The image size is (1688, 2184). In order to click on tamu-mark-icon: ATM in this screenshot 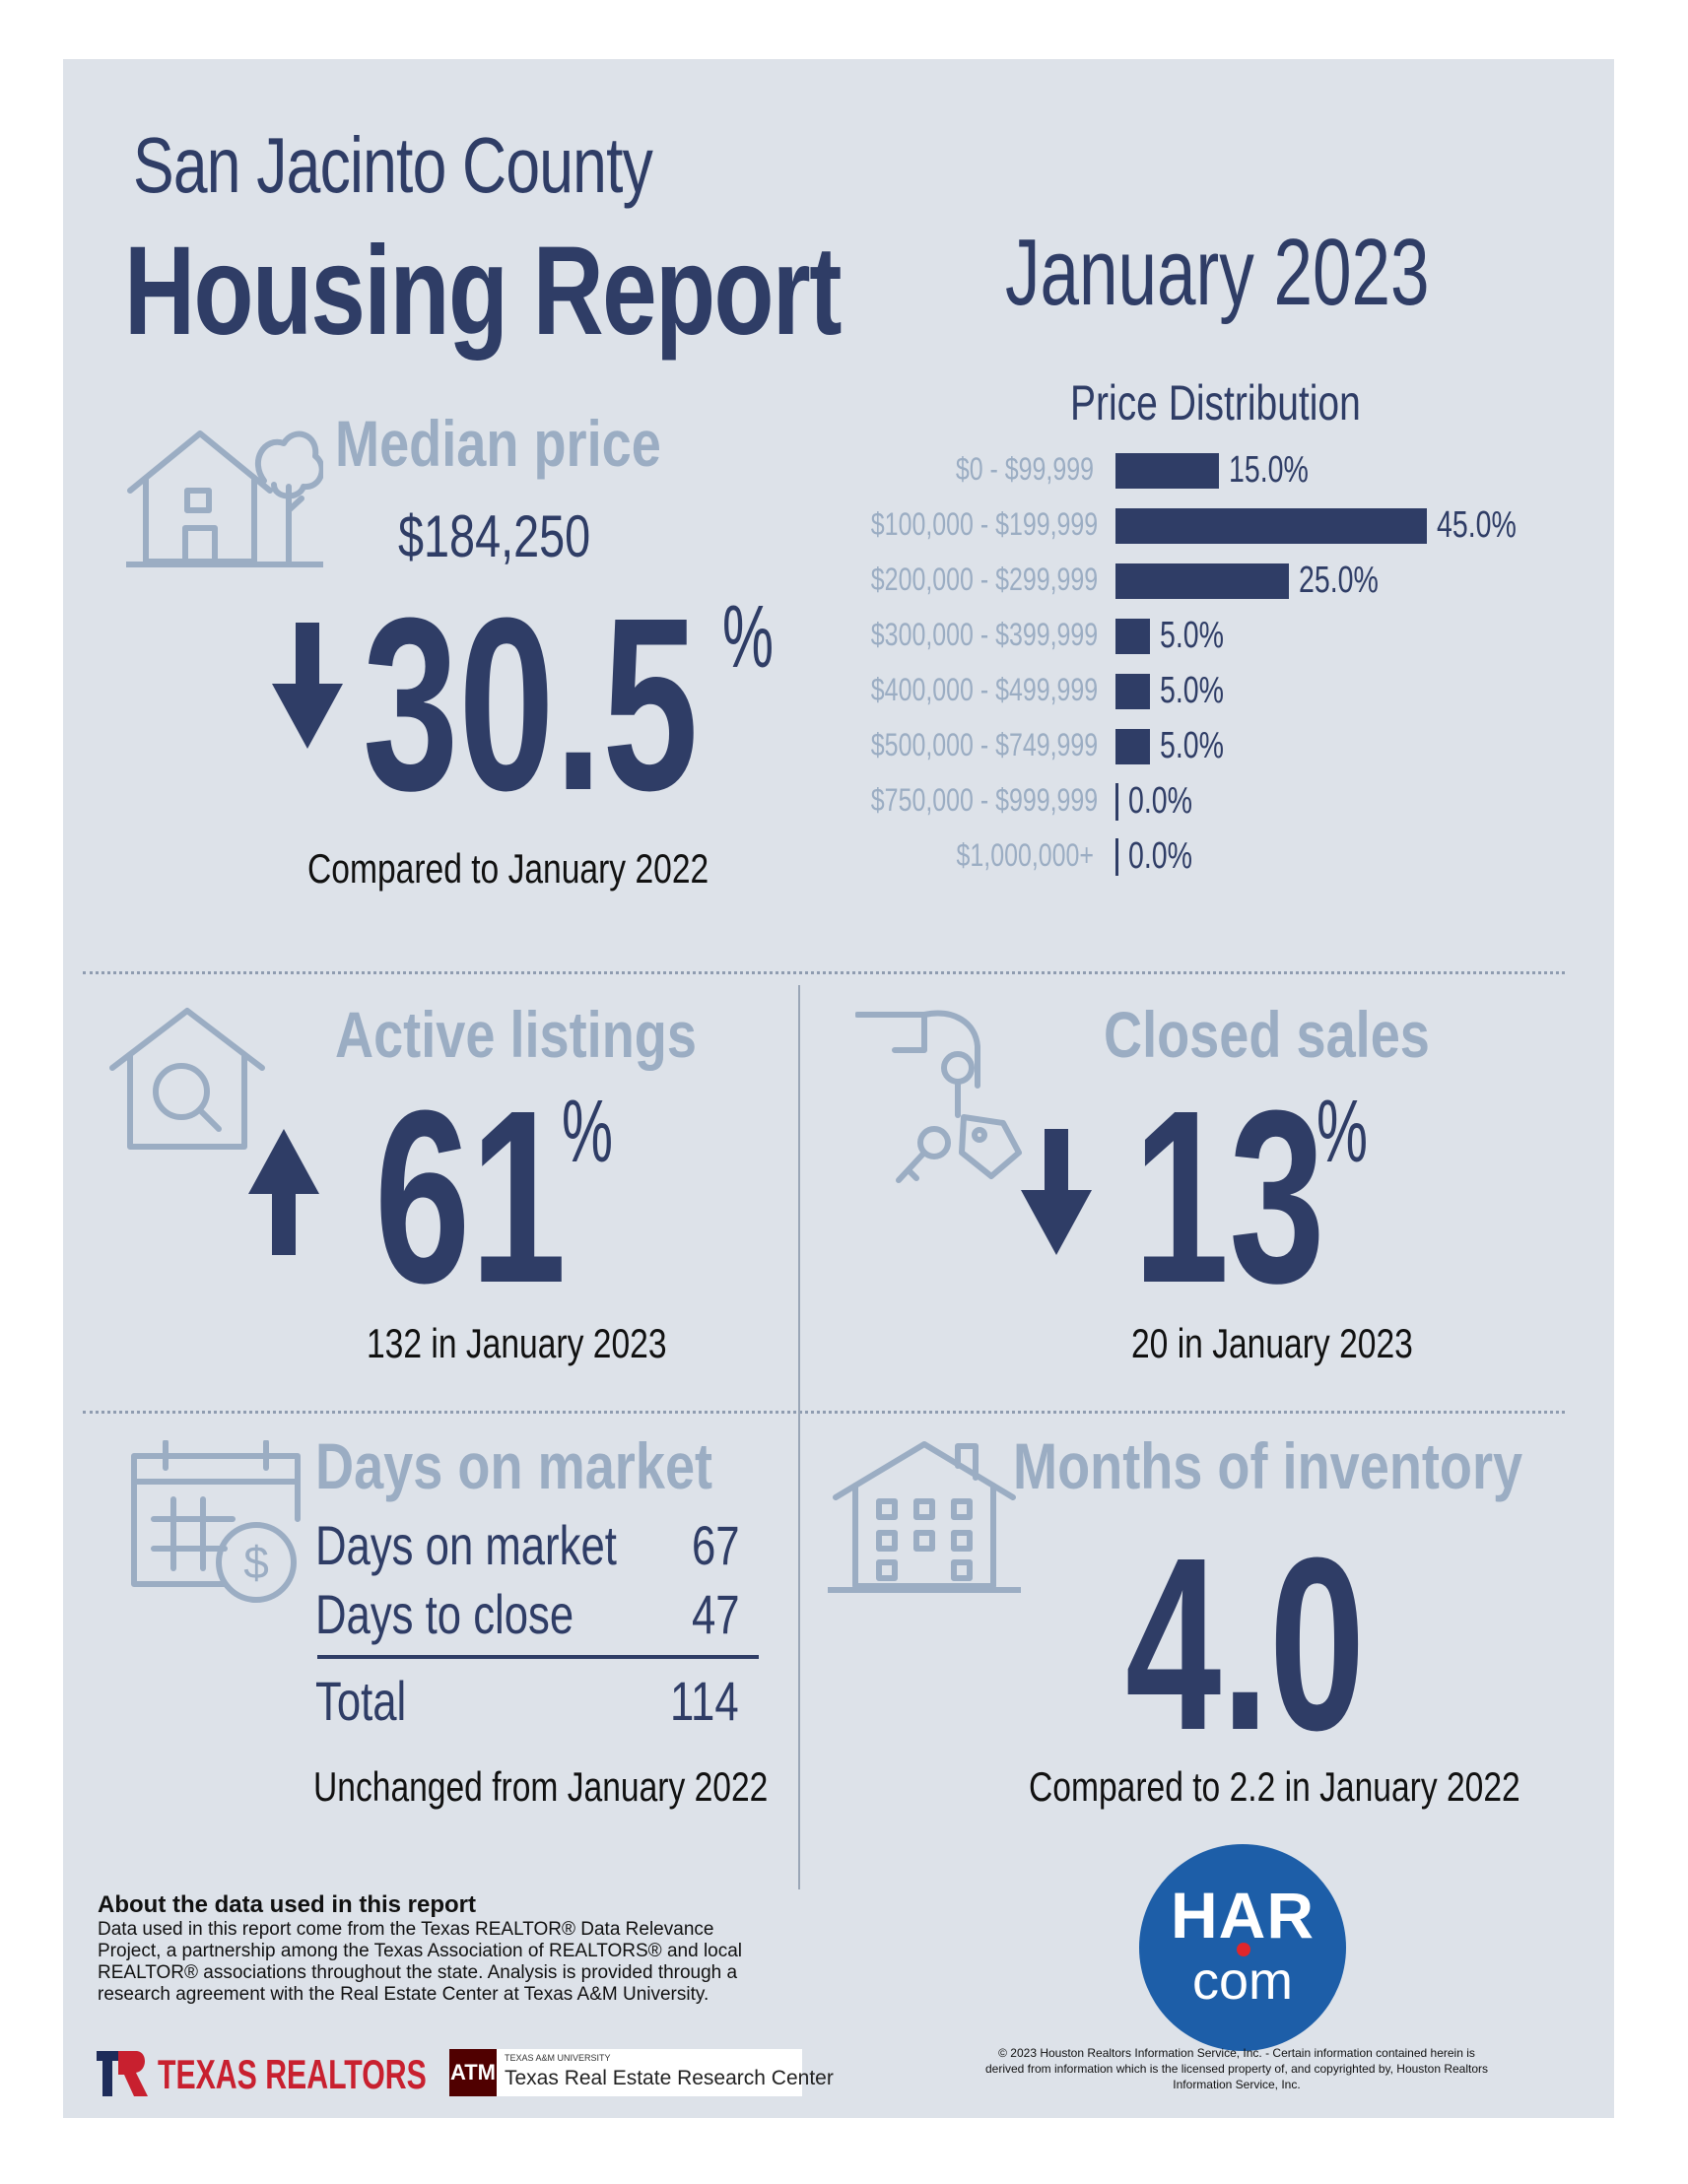, I will do `click(473, 2072)`.